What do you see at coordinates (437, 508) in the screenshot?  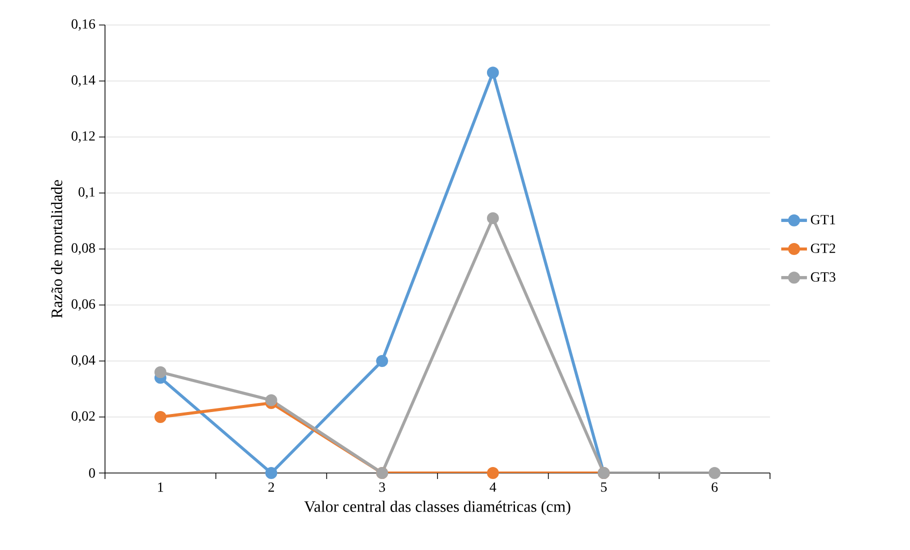 I see `x-axis-title: Valor central das classes diamétricas (cm)` at bounding box center [437, 508].